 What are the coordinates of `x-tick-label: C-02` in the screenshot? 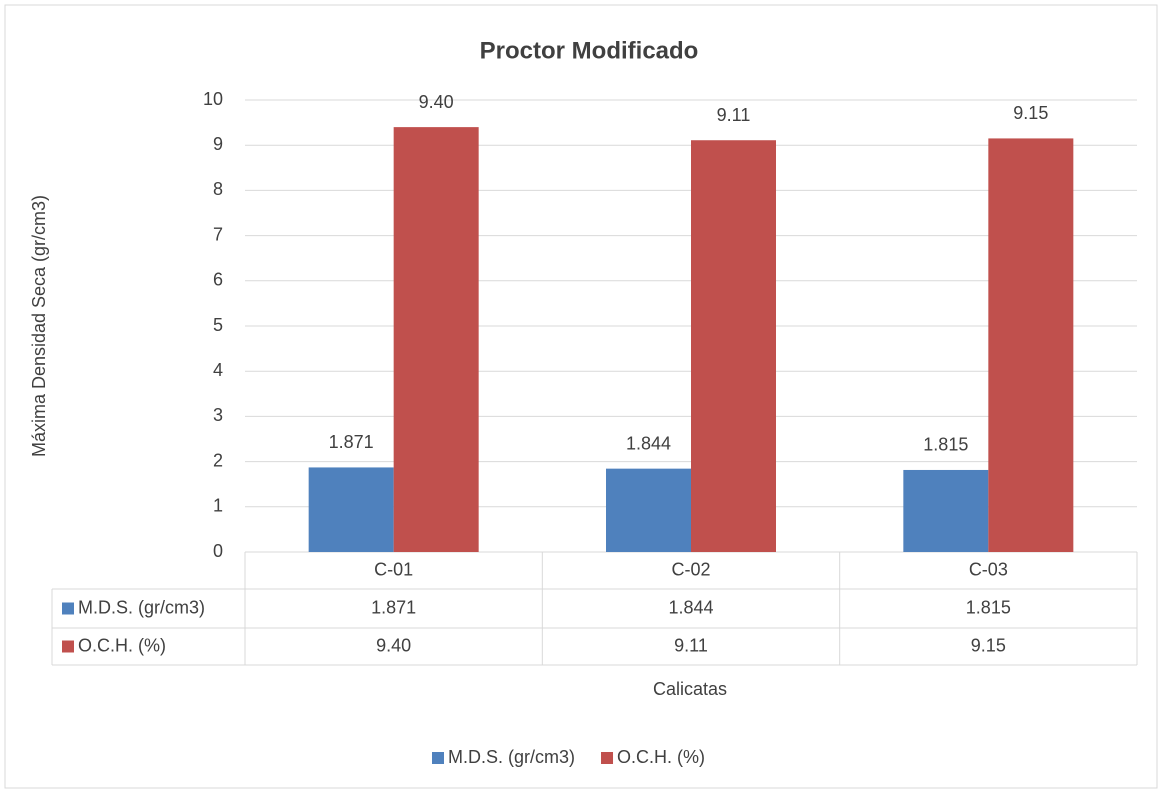 It's located at (690, 569).